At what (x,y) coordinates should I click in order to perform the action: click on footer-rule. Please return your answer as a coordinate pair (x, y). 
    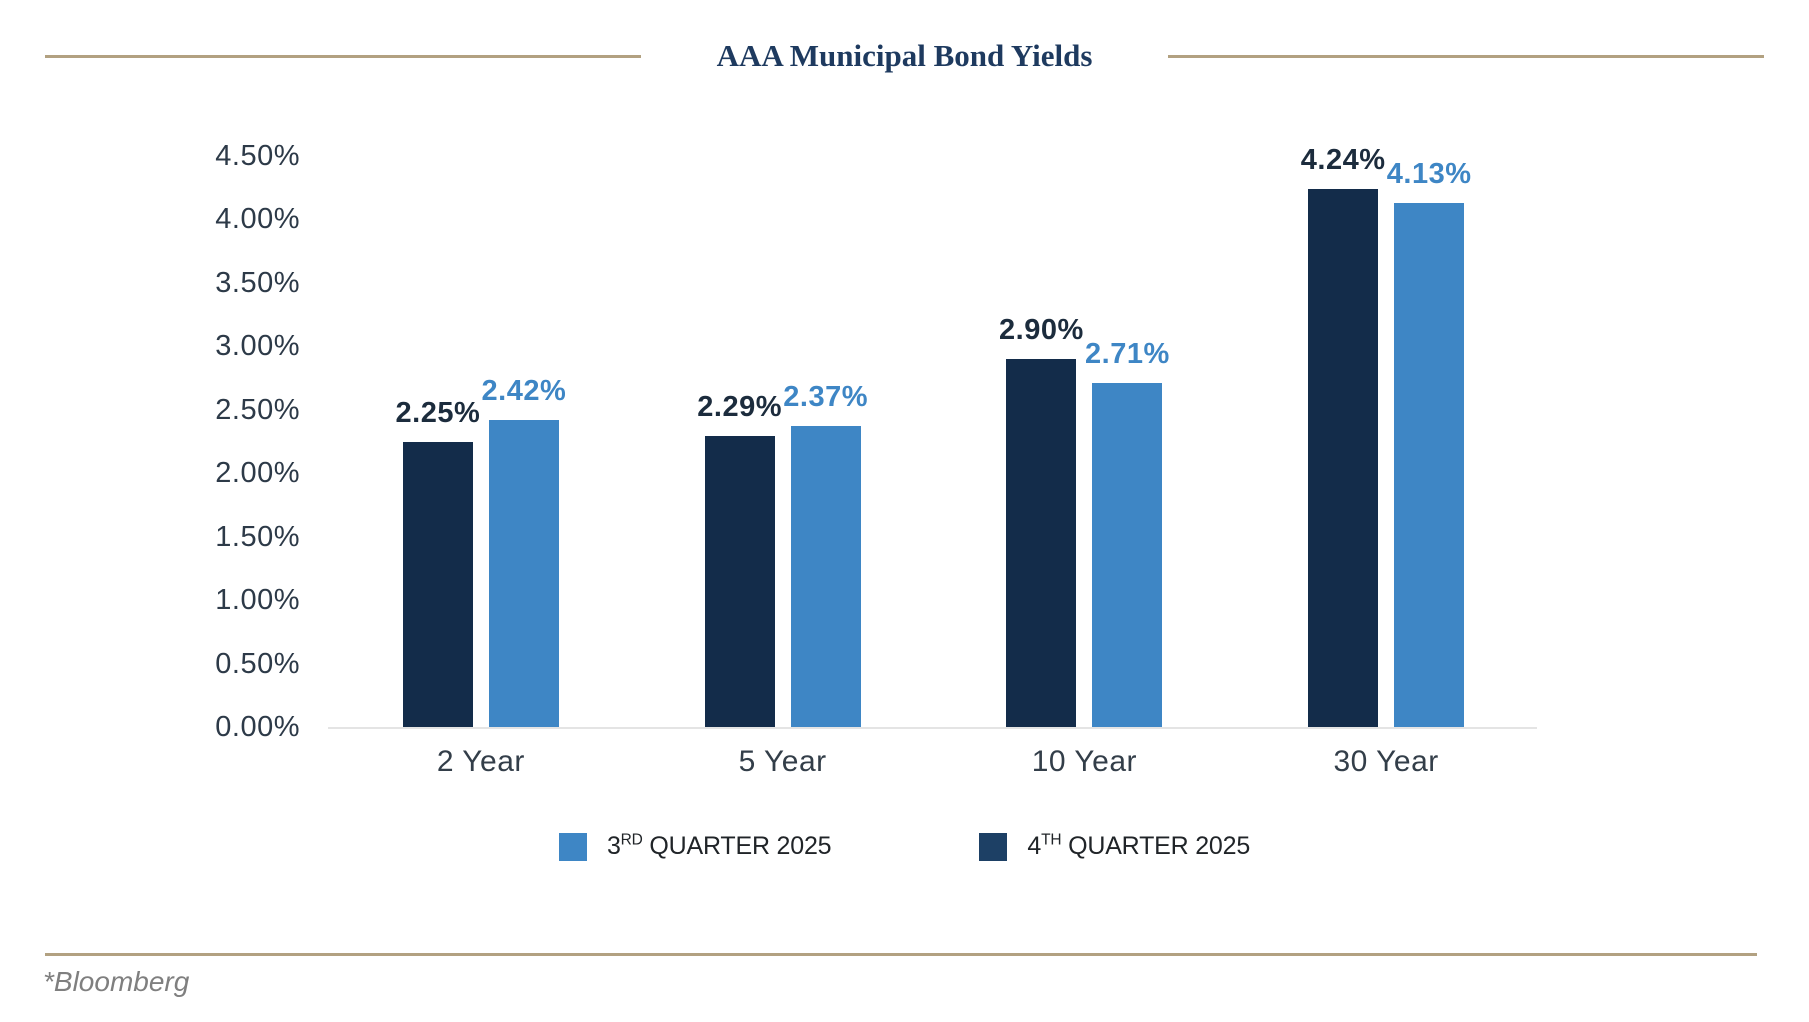
    Looking at the image, I should click on (901, 954).